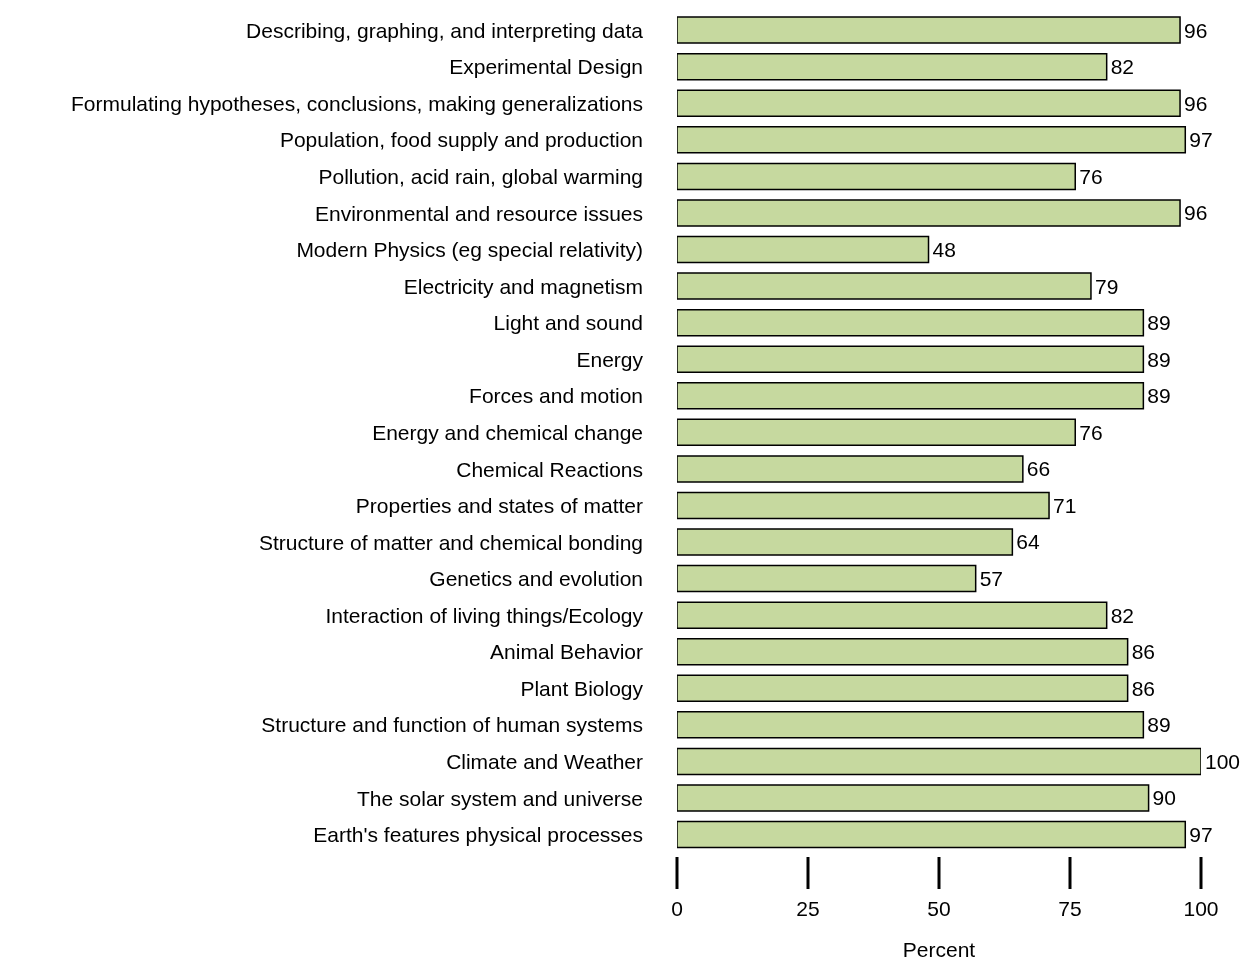 Image resolution: width=1246 pixels, height=959 pixels. Describe the element at coordinates (939, 908) in the screenshot. I see `x-tick-label: 50` at that location.